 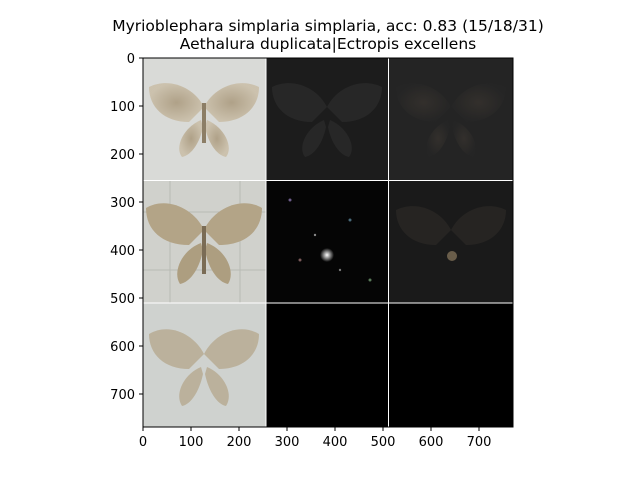 I want to click on tile-r3-c1-moth-reconstruction-blurred, so click(x=204, y=365).